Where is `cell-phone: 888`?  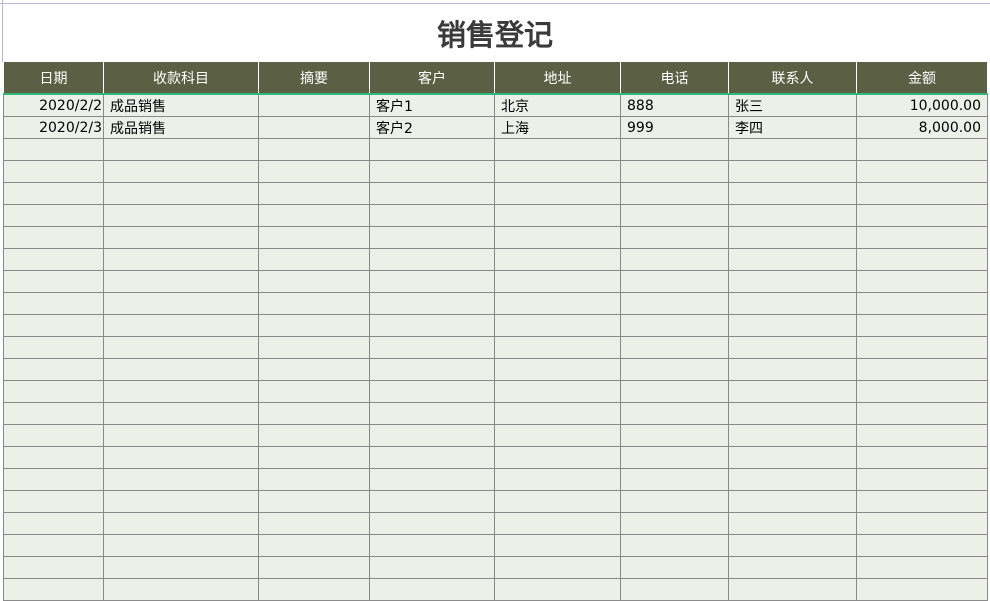
cell-phone: 888 is located at coordinates (674, 105).